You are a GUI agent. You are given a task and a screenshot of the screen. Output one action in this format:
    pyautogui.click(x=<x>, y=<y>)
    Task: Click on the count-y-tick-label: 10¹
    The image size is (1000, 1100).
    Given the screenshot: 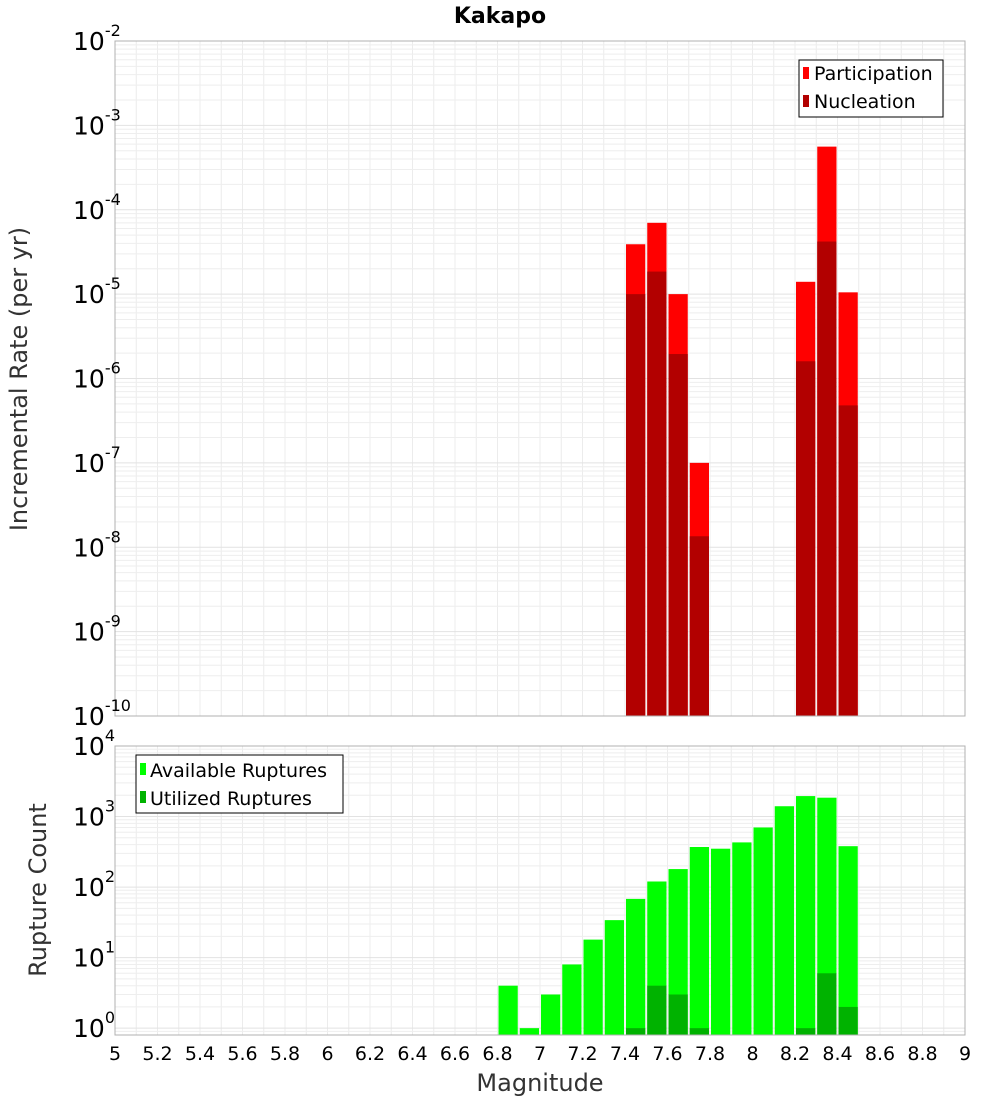 What is the action you would take?
    pyautogui.click(x=94, y=955)
    